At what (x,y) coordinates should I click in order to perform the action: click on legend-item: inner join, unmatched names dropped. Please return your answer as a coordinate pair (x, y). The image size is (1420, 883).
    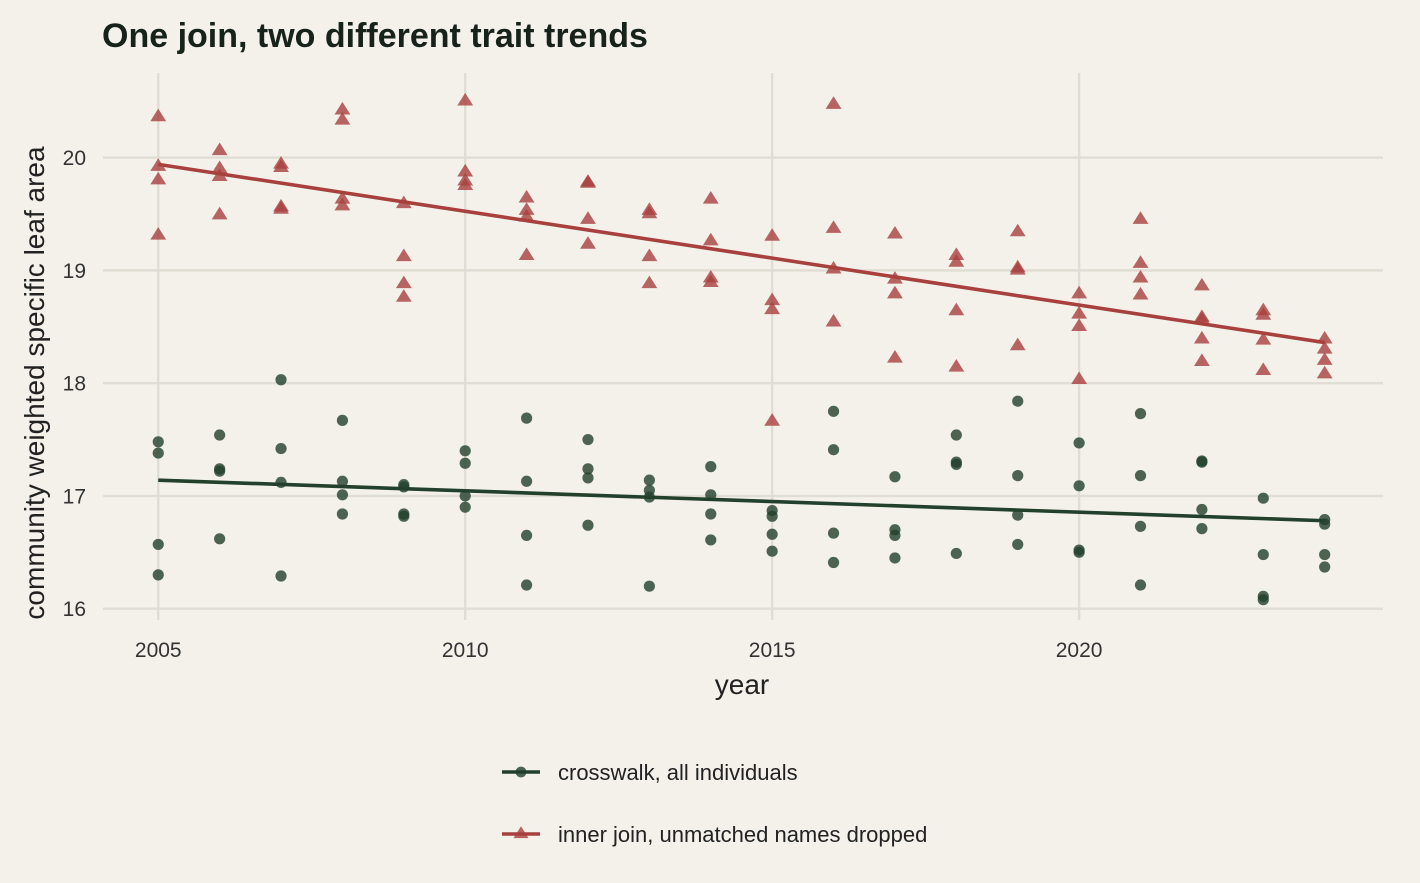
    Looking at the image, I should click on (714, 834).